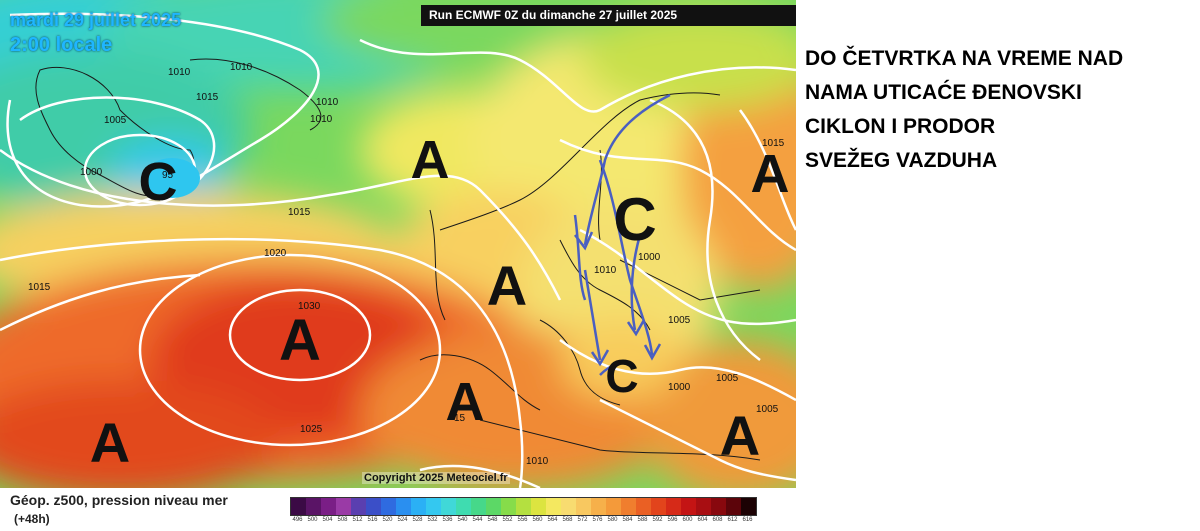  What do you see at coordinates (297, 520) in the screenshot?
I see `color-scale-label: 496` at bounding box center [297, 520].